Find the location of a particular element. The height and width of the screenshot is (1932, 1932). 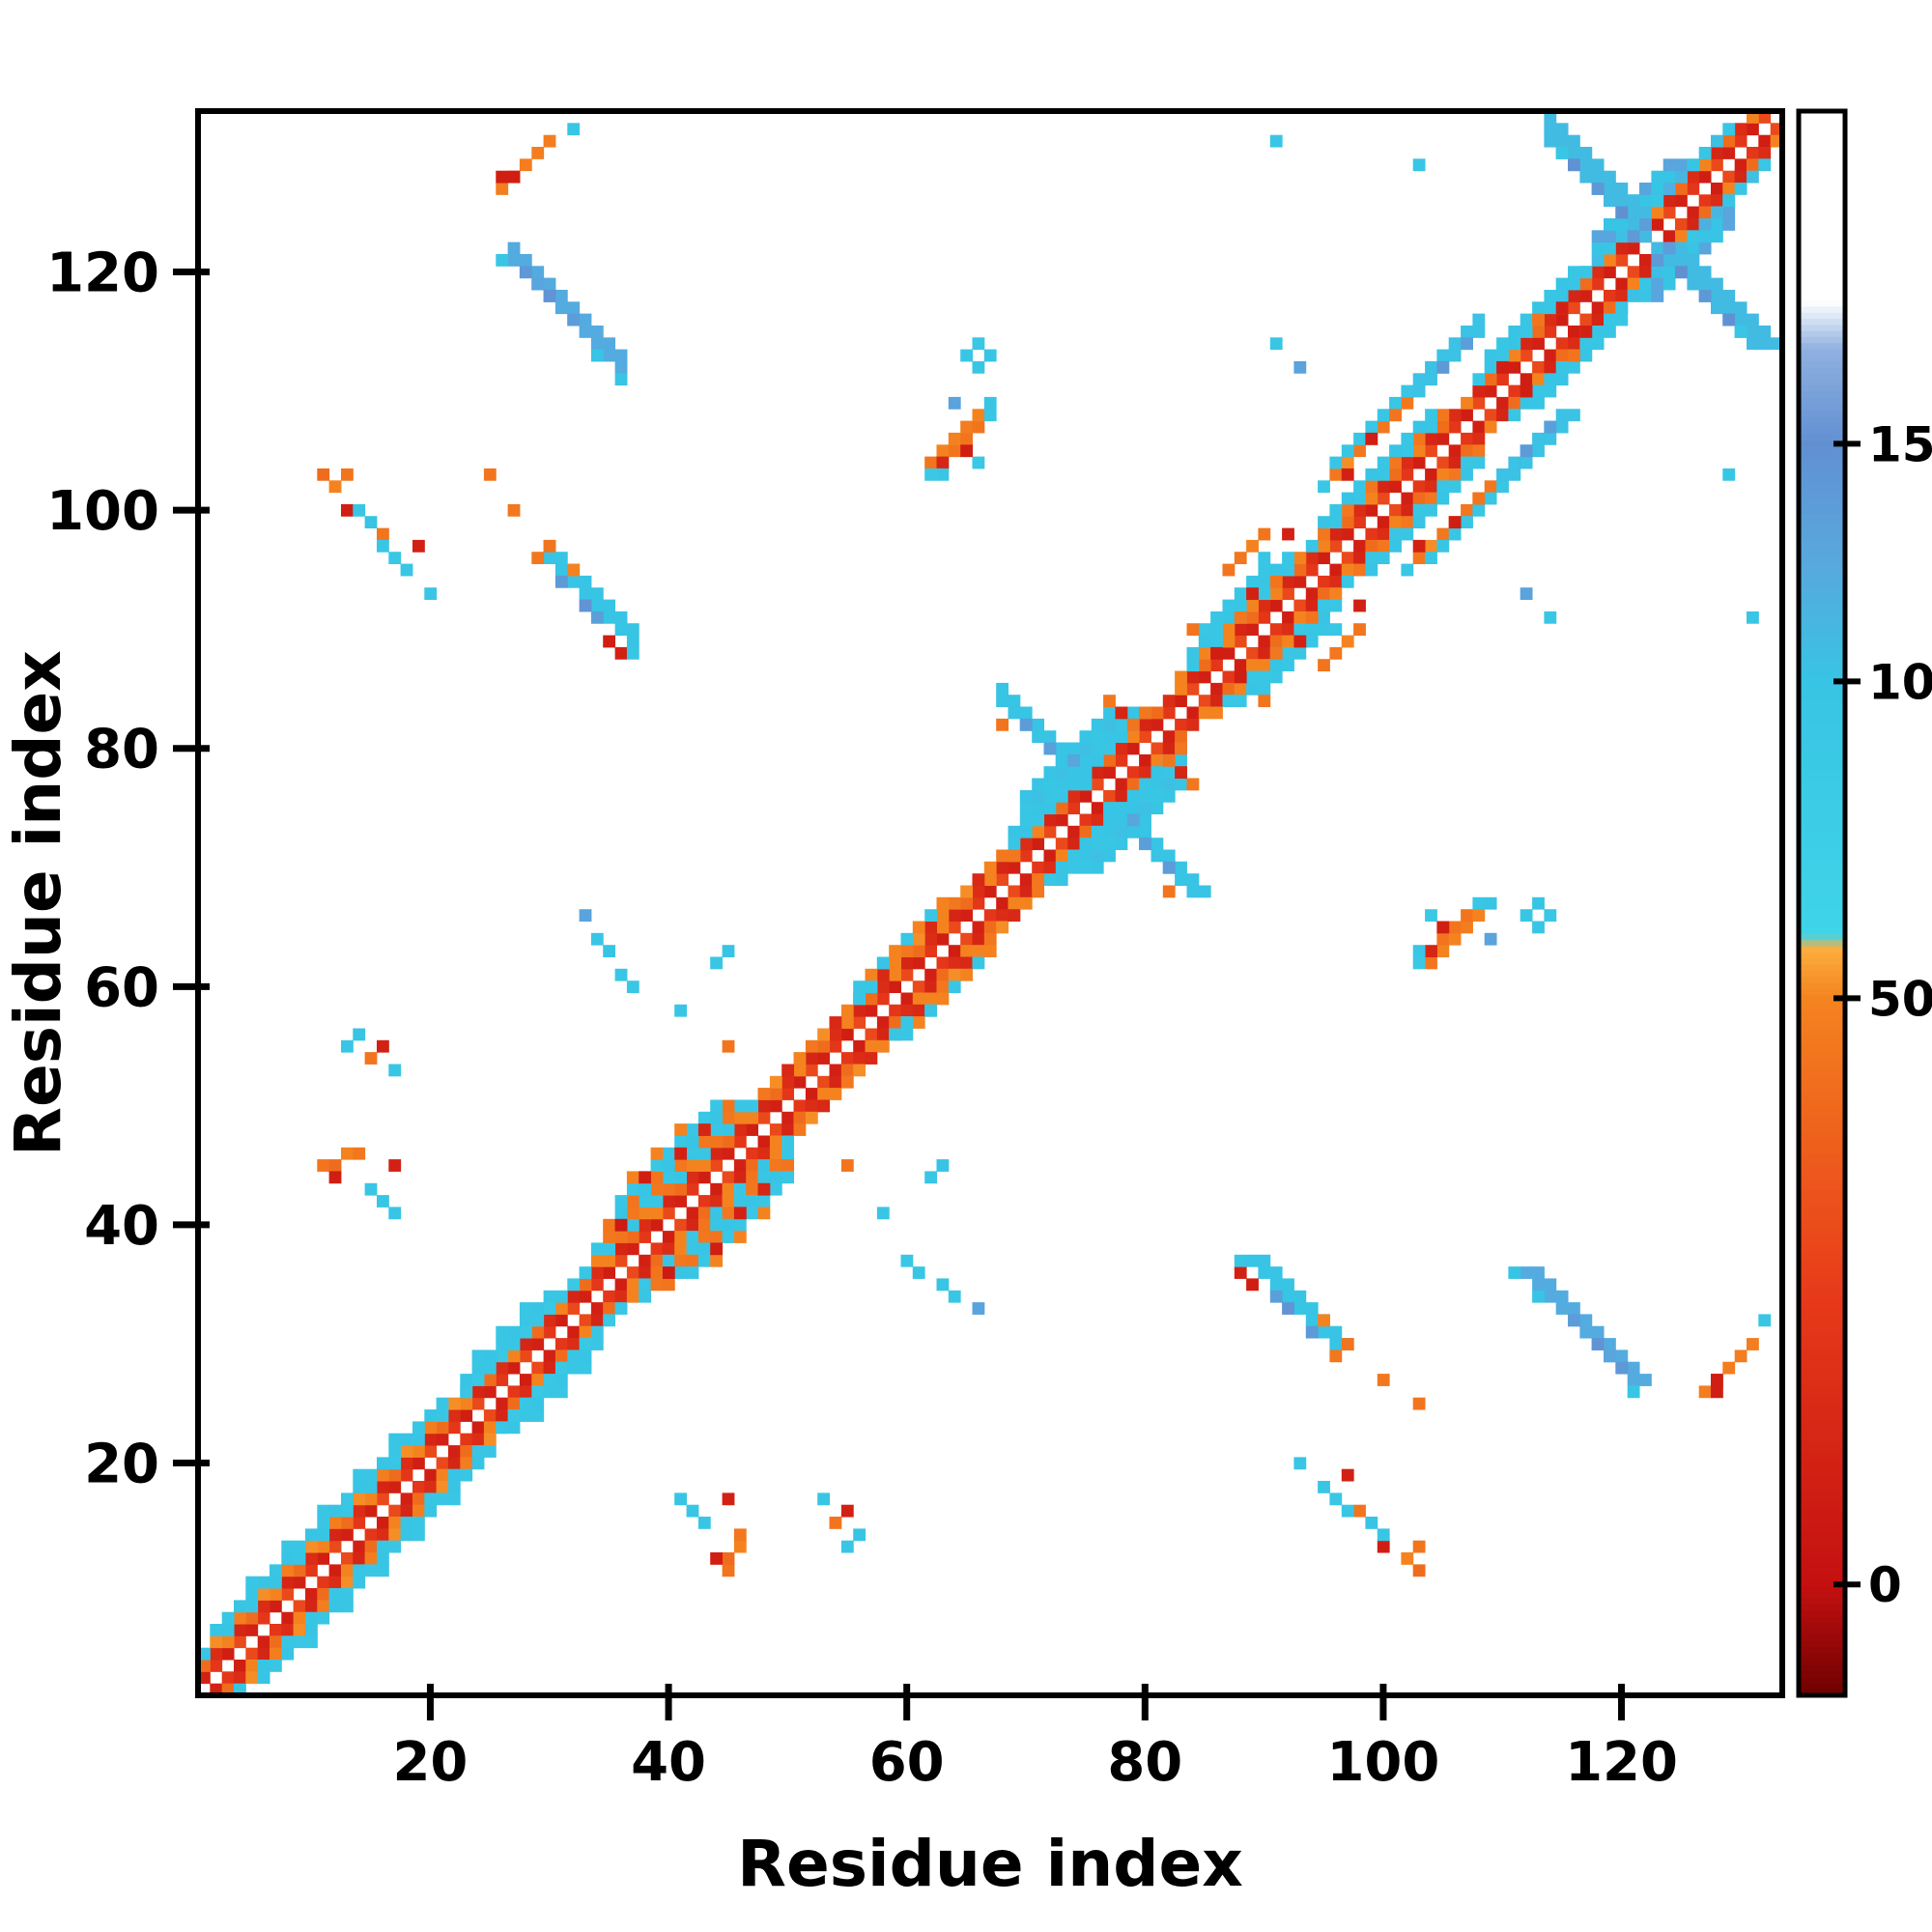

y-tick-label: 20 is located at coordinates (121, 1465).